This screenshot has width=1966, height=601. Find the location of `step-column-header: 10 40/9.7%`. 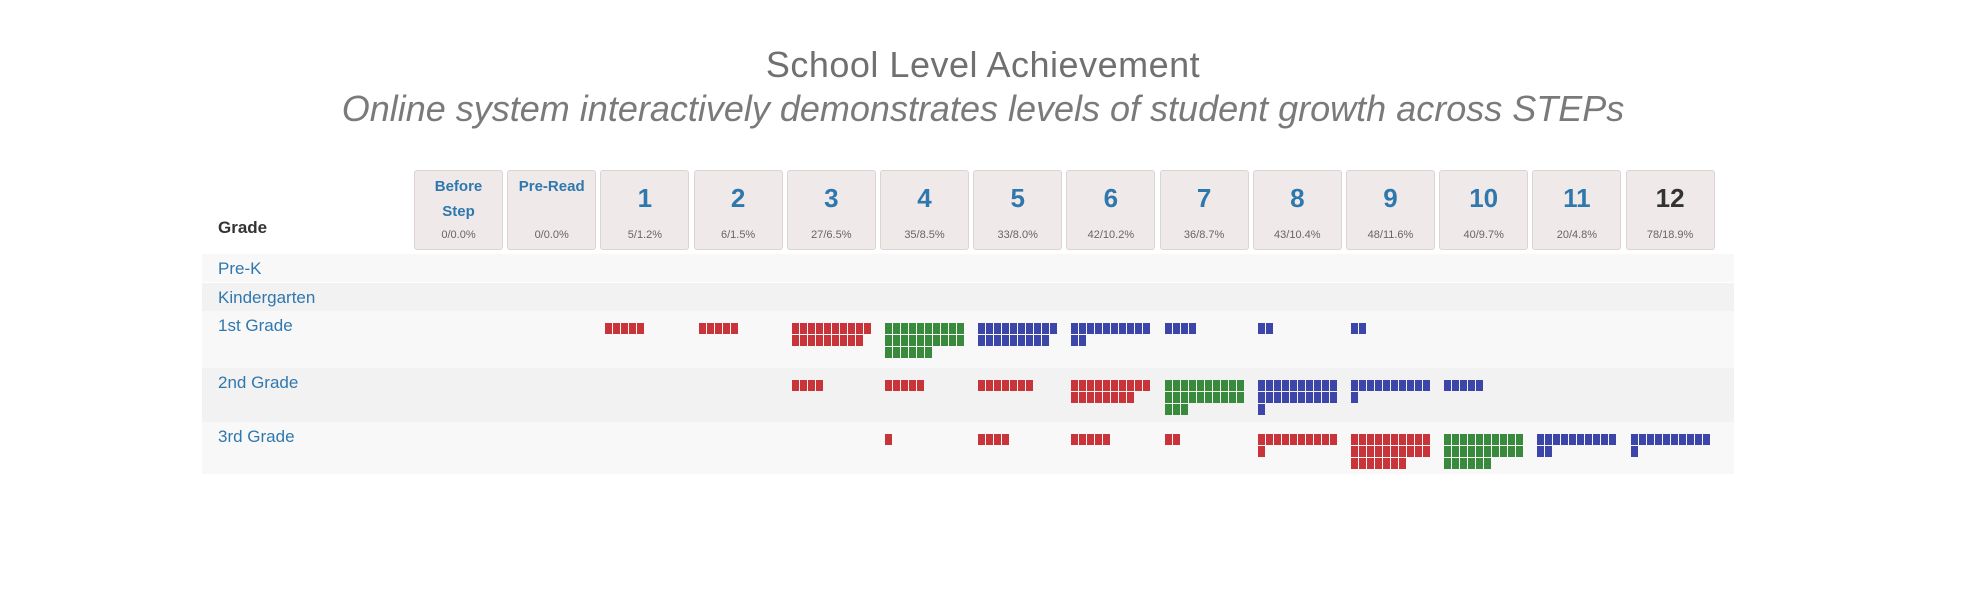

step-column-header: 10 40/9.7% is located at coordinates (1484, 210).